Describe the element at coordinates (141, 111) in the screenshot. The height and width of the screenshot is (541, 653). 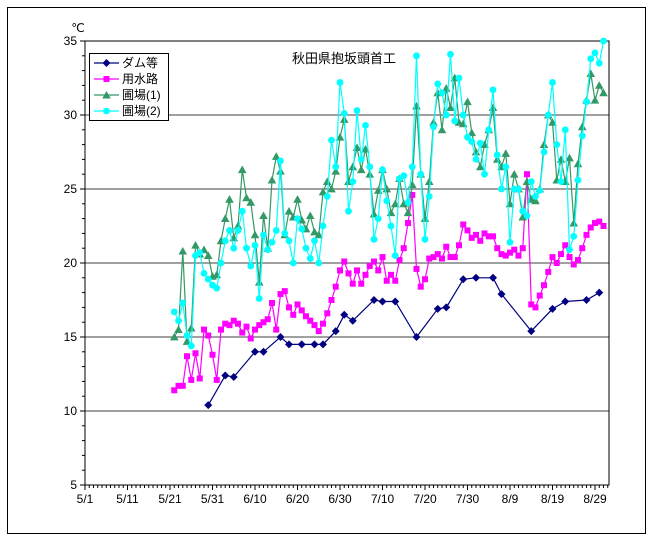
I see `legend-label: 圃場(2)` at that location.